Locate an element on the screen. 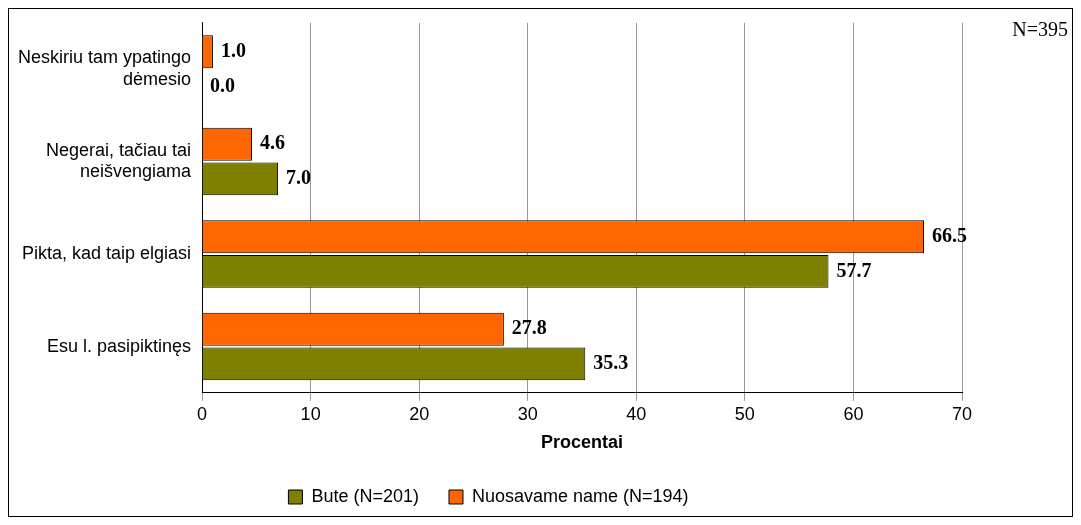 The image size is (1081, 525). text: N=395 is located at coordinates (1040, 29).